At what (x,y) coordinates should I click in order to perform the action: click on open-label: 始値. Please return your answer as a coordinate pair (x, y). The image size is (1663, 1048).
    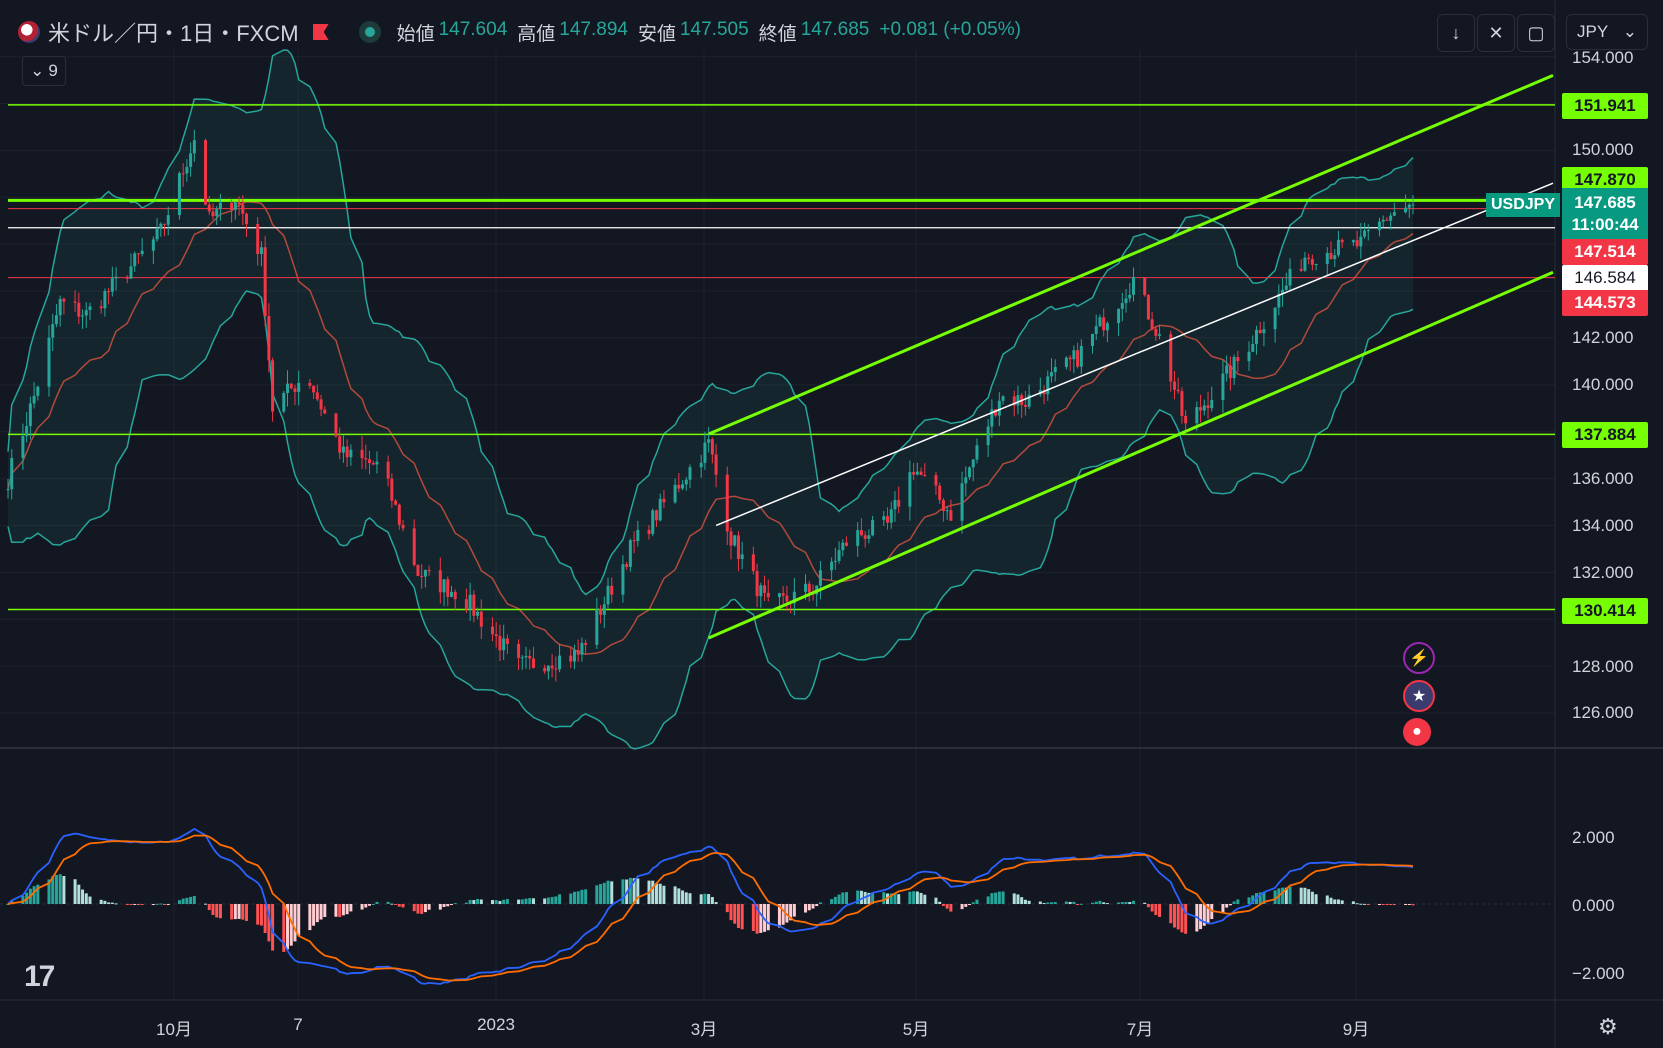
    Looking at the image, I should click on (415, 34).